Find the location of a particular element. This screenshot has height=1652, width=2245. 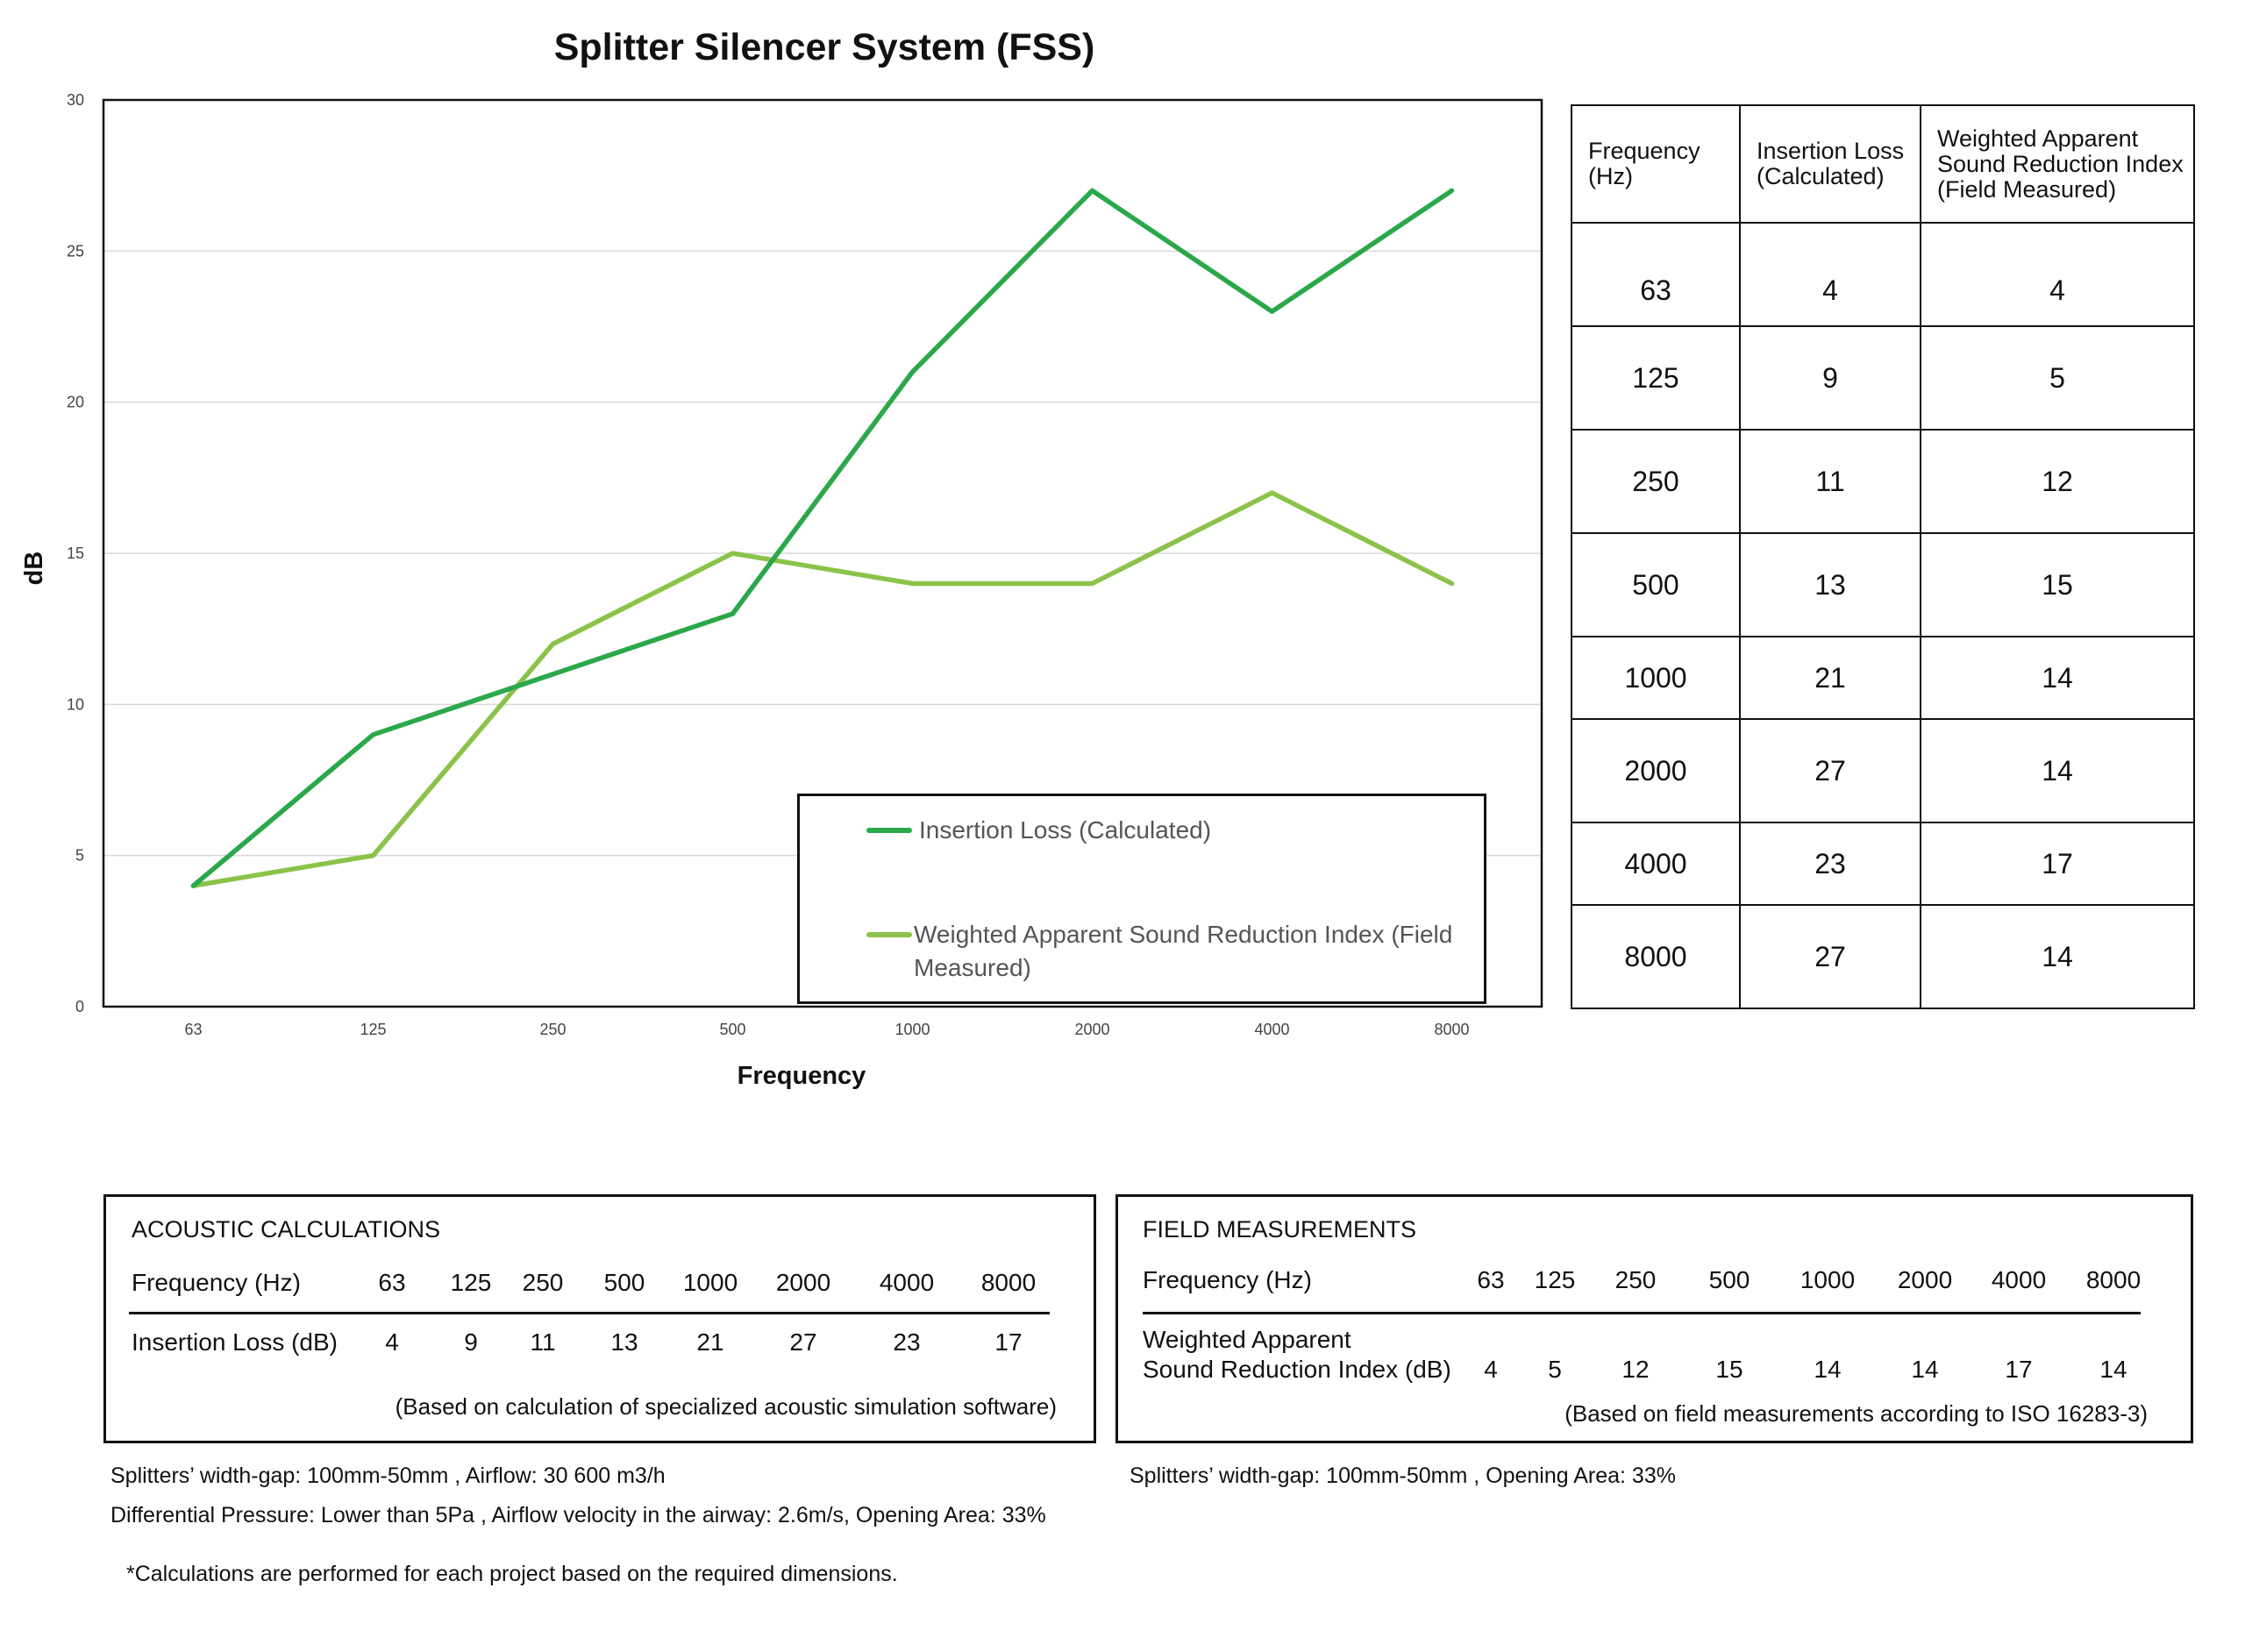

field-frequency-value: 8000 is located at coordinates (2113, 1279).